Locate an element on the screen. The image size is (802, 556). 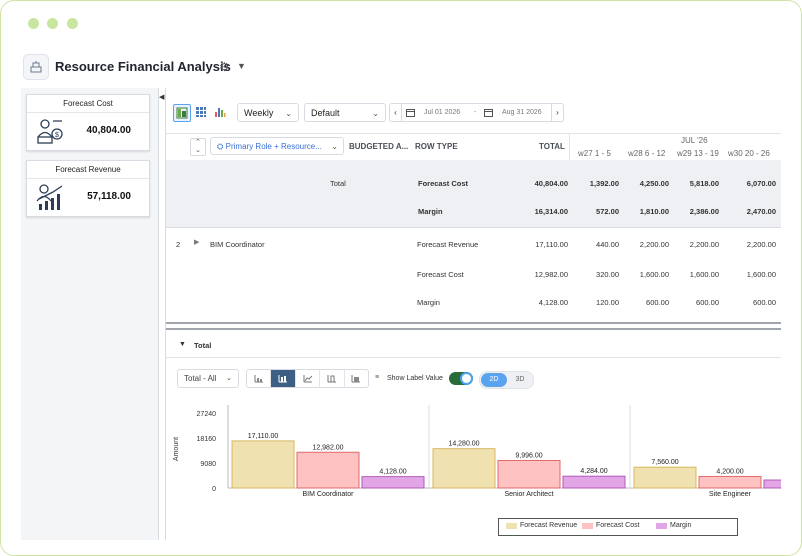
month-header: JUL '26 is located at coordinates (694, 140).